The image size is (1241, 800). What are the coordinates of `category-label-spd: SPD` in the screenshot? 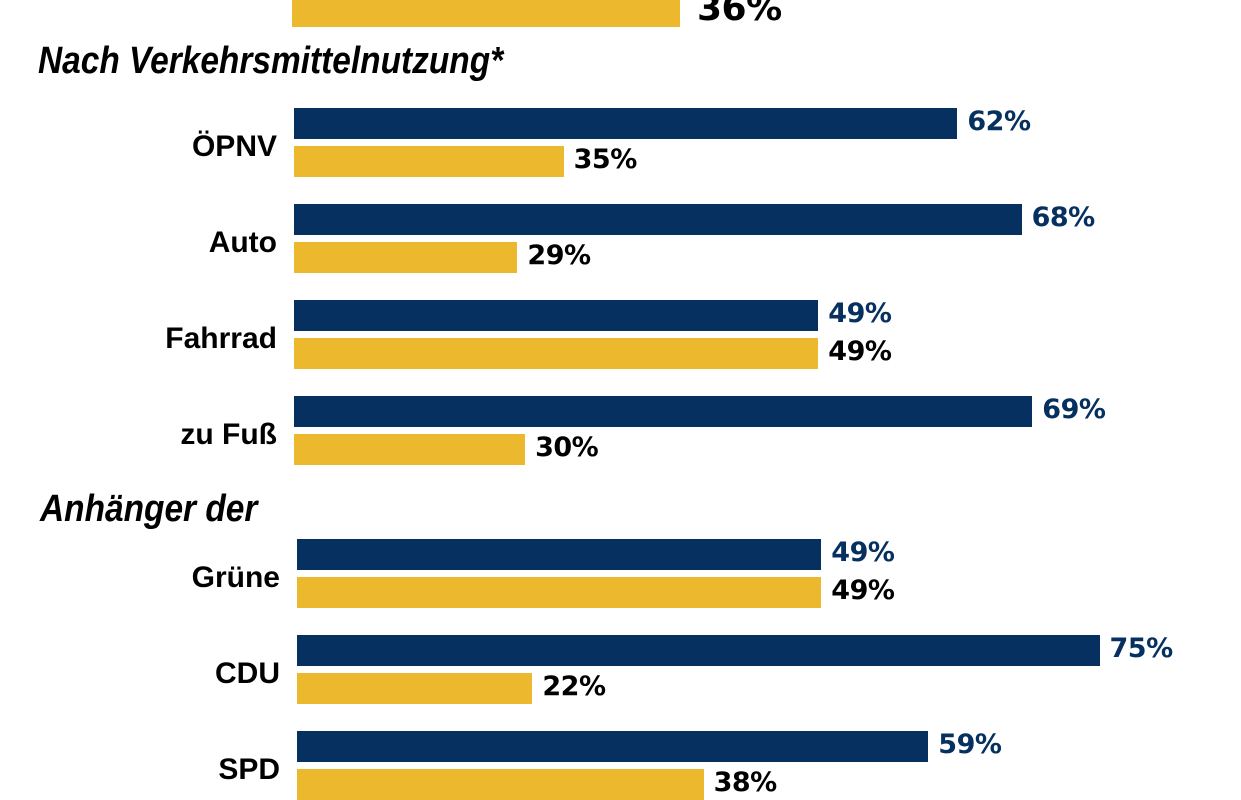 It's located at (249, 769).